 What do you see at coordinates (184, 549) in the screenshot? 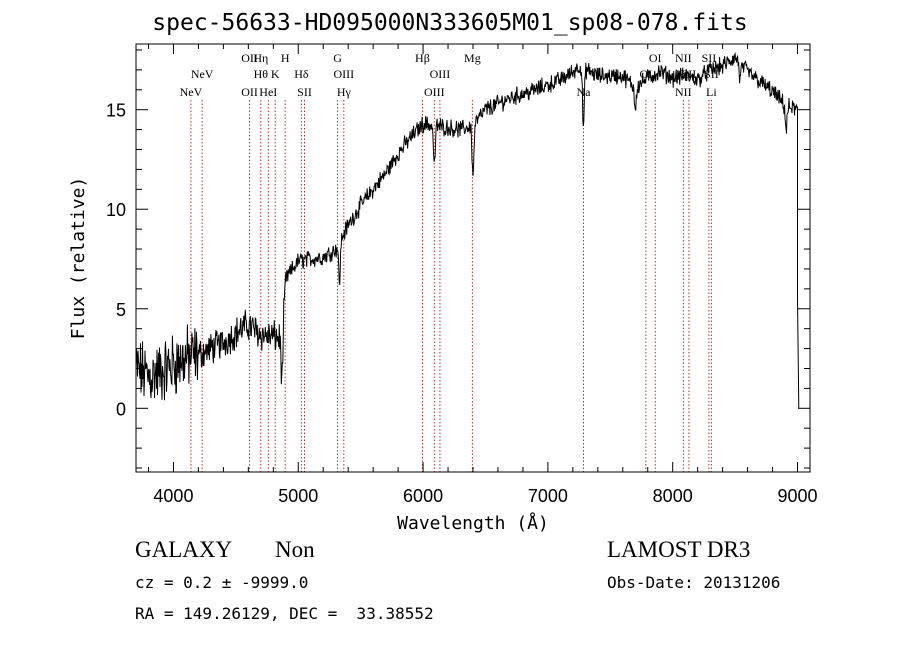
I see `object-type: GALAXY` at bounding box center [184, 549].